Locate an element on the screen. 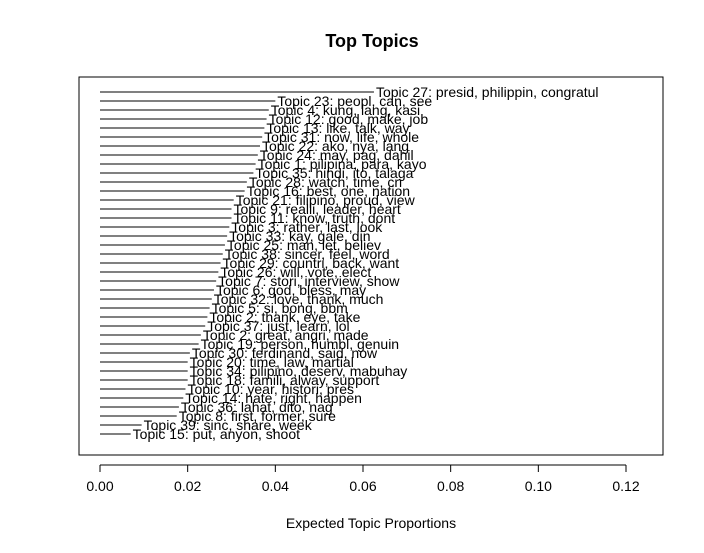 This screenshot has height=553, width=704. topic-label: Topic 8: first, former, sure is located at coordinates (257, 416).